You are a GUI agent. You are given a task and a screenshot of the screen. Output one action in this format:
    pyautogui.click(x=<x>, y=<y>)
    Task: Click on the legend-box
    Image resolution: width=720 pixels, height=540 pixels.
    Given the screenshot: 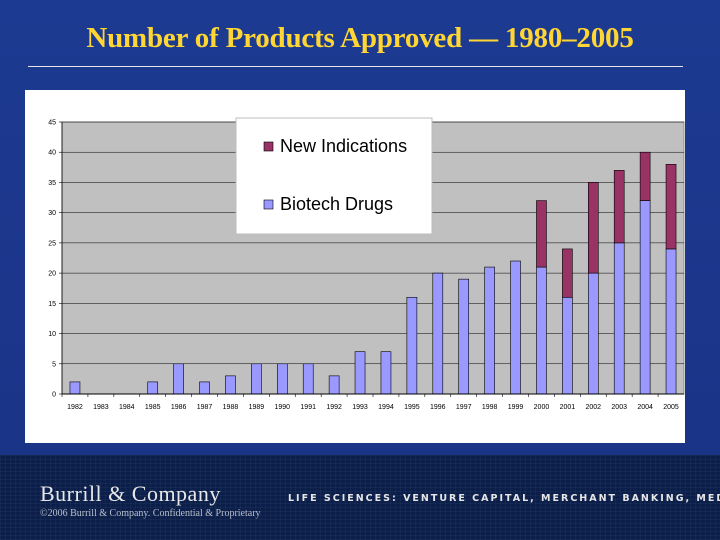 What is the action you would take?
    pyautogui.click(x=334, y=176)
    